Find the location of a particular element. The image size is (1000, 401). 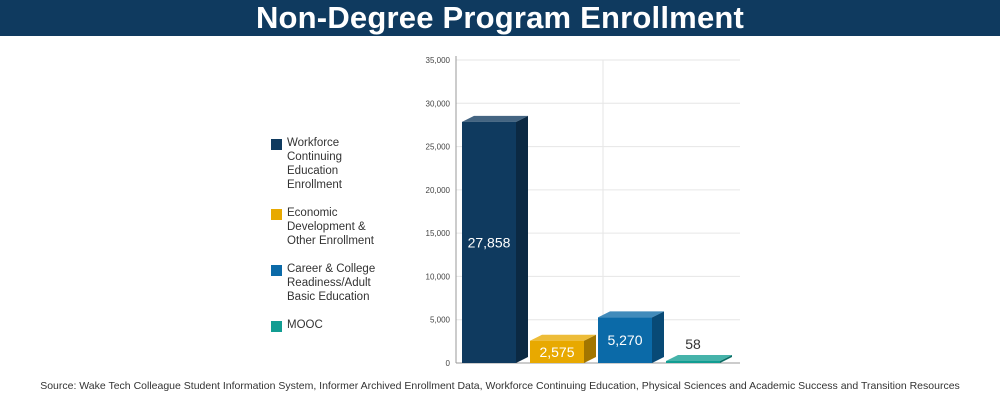

legend-item: Economic Development & Other Enrollment is located at coordinates (333, 227).